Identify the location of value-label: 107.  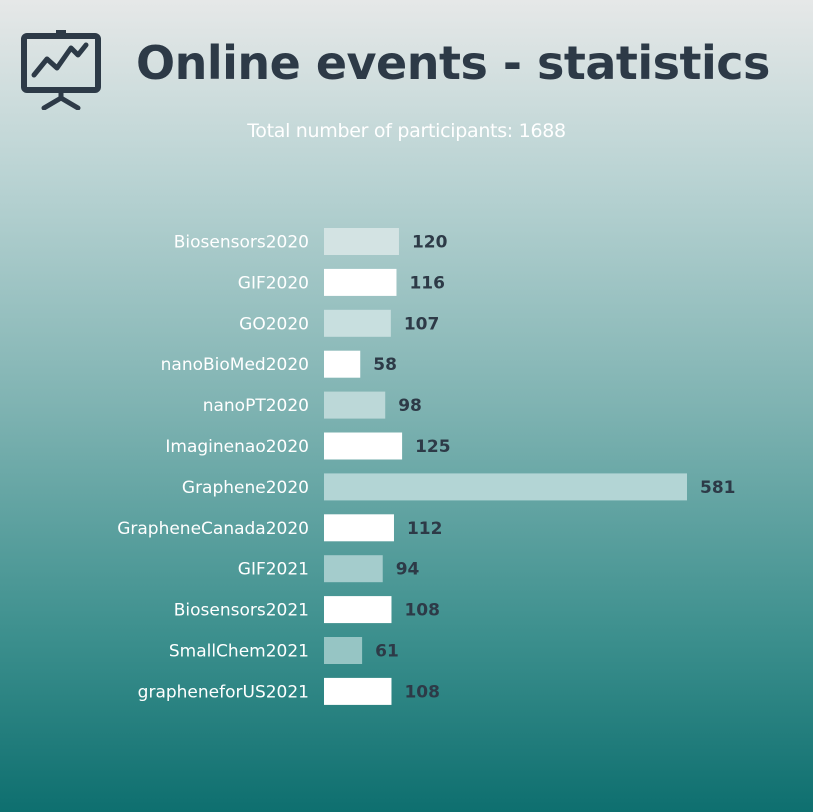
(422, 324).